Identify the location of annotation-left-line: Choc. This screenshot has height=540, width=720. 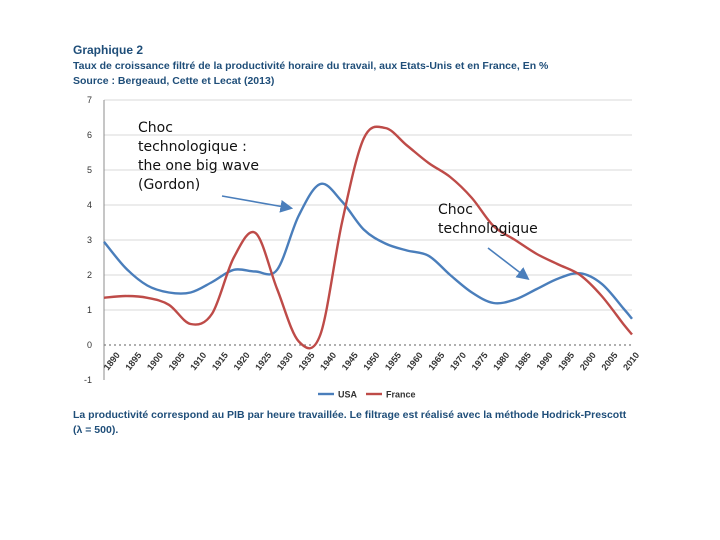
(155, 128).